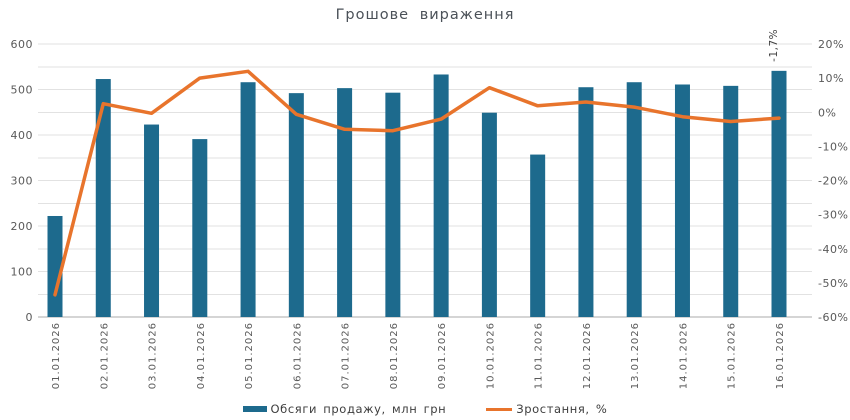 The height and width of the screenshot is (420, 850). I want to click on sales-series-swatch-icon, so click(254, 409).